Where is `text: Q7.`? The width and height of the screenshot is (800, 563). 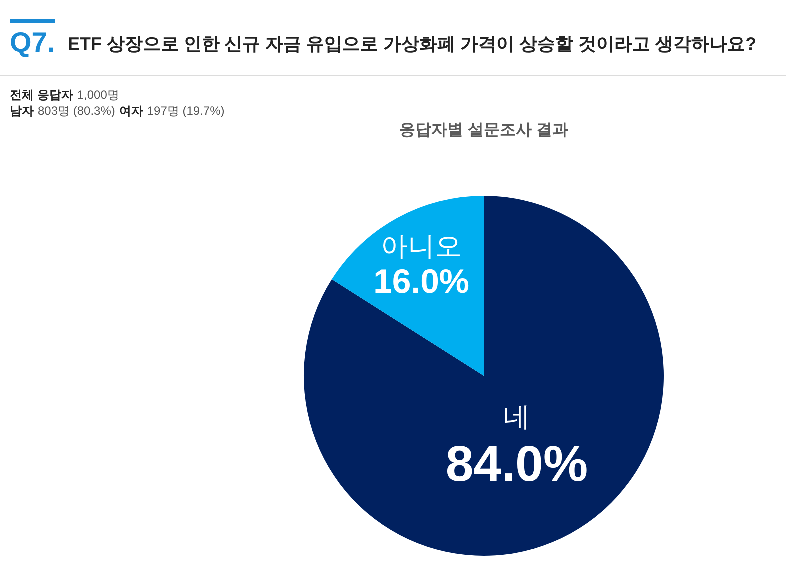 text: Q7. is located at coordinates (33, 38).